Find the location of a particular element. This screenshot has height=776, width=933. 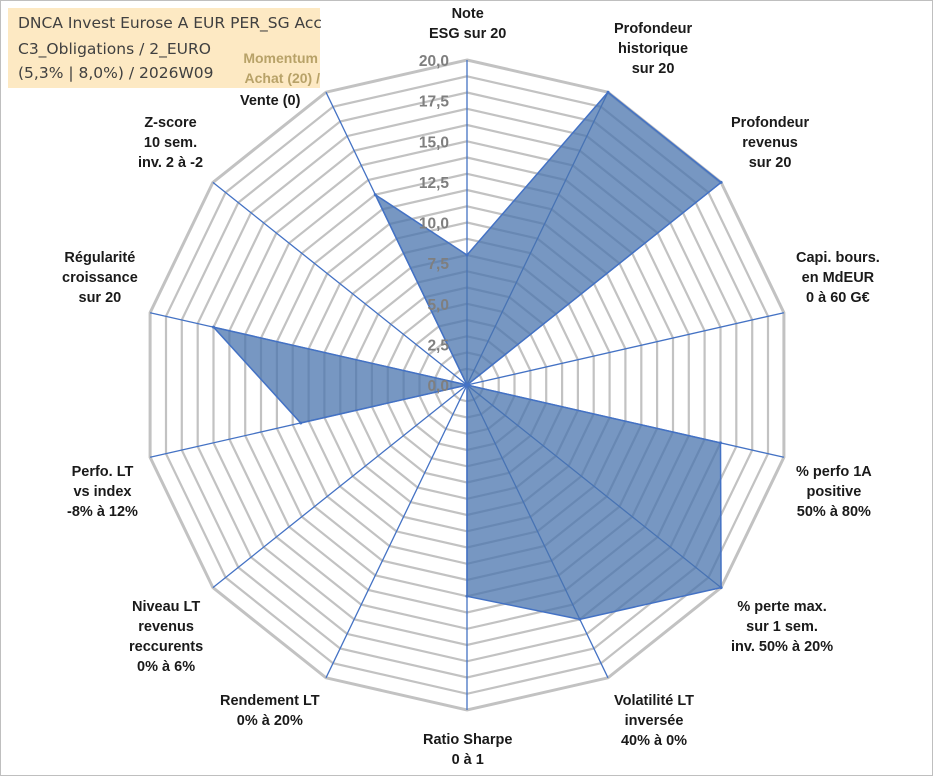

axis-label: Régularité croissance sur 20 is located at coordinates (100, 278).